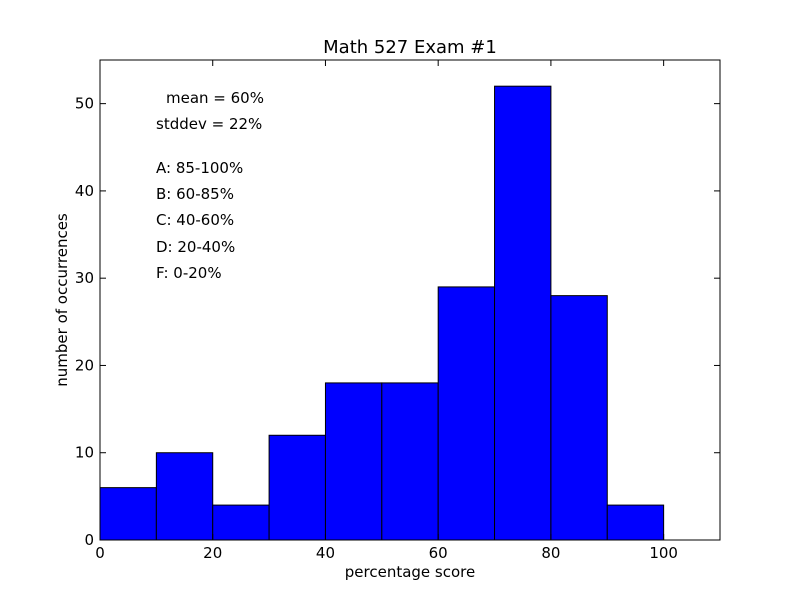 This screenshot has height=600, width=800. I want to click on y-tick-label: 40, so click(84, 191).